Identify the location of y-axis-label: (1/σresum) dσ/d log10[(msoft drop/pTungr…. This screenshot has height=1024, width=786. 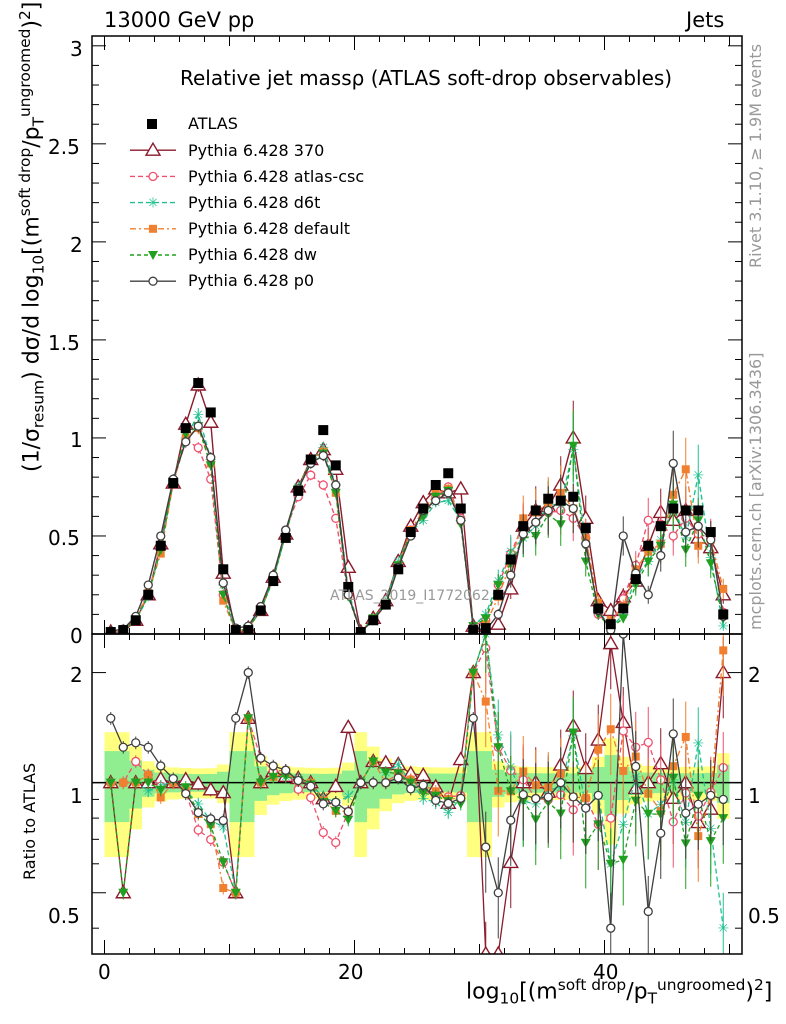
(32, 236).